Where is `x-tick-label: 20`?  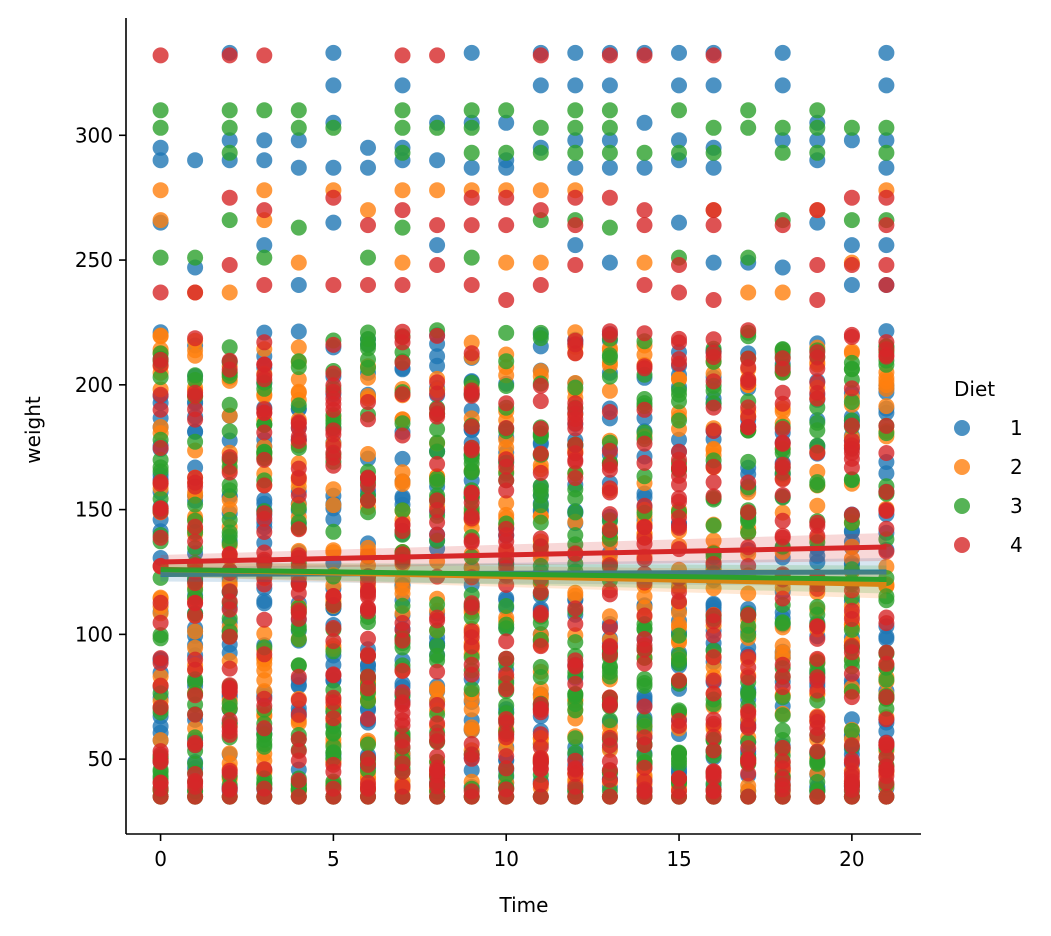
x-tick-label: 20 is located at coordinates (851, 859).